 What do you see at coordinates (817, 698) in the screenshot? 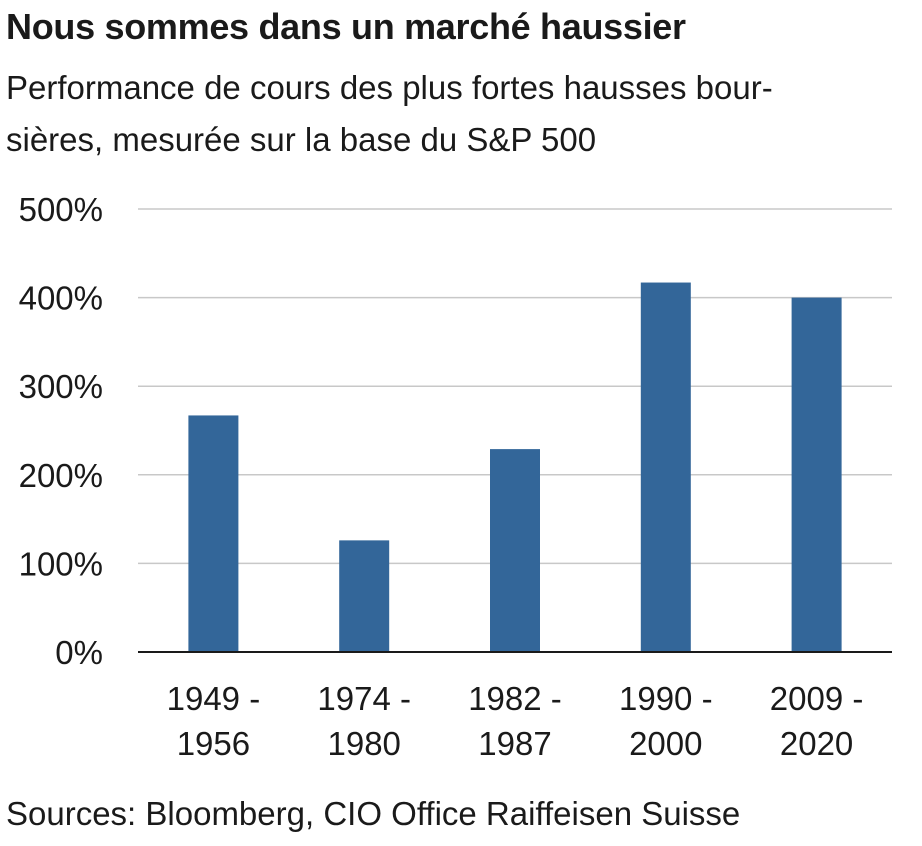
I see `x-tick-label-line: 2009 -` at bounding box center [817, 698].